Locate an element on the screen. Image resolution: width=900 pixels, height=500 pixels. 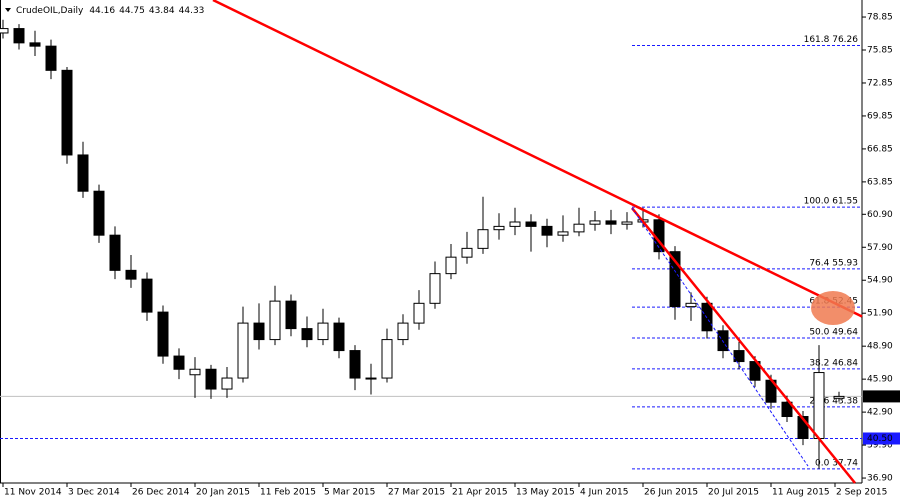
y-tick-label: 51.90 is located at coordinates (880, 314).